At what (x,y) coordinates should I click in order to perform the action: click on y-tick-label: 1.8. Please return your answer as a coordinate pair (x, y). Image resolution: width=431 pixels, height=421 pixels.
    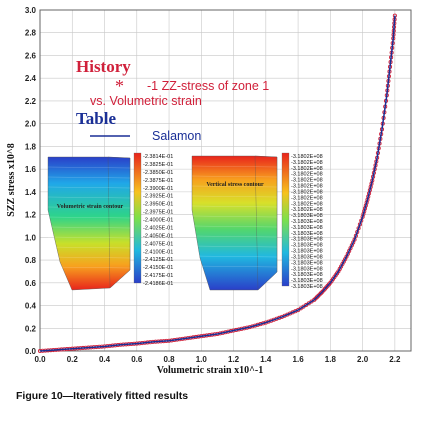
    Looking at the image, I should click on (31, 146).